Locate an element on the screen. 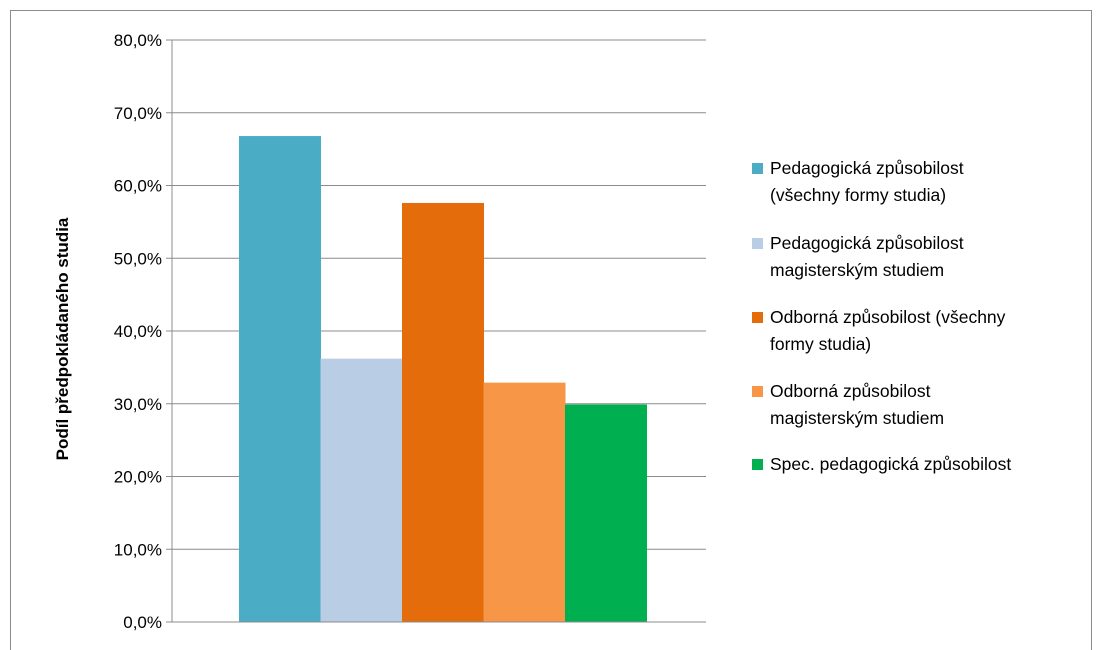 This screenshot has height=650, width=1096. legend-label: (všechny formy studia) is located at coordinates (858, 195).